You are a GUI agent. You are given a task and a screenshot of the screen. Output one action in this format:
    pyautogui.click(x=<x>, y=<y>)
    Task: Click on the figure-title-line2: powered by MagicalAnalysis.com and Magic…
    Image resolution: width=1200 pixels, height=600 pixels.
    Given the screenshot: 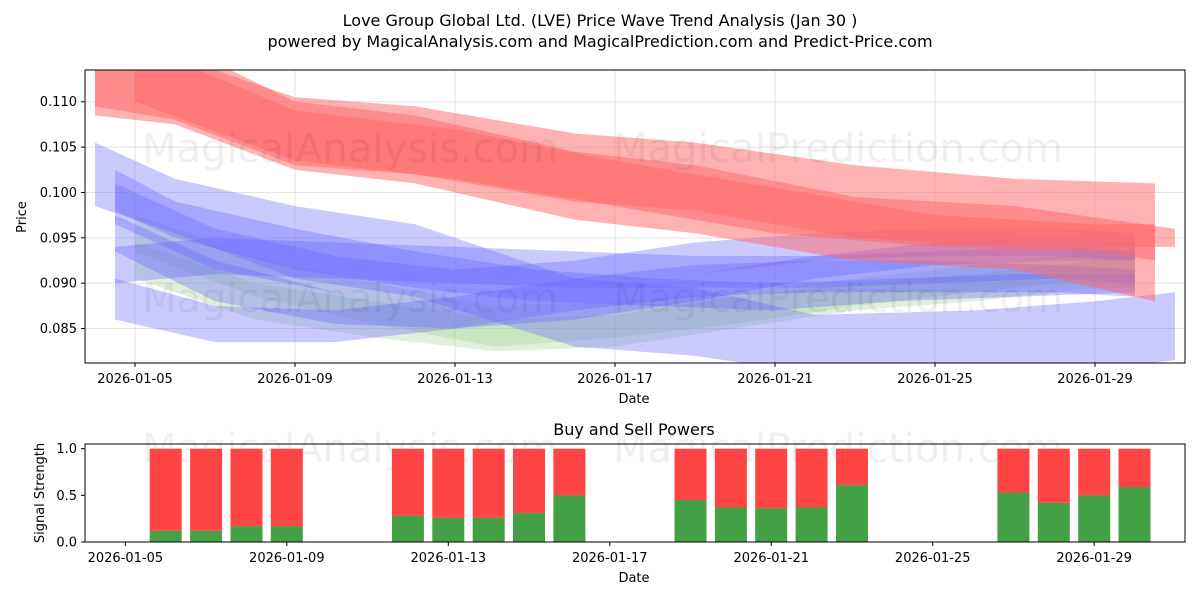 What is the action you would take?
    pyautogui.click(x=599, y=41)
    